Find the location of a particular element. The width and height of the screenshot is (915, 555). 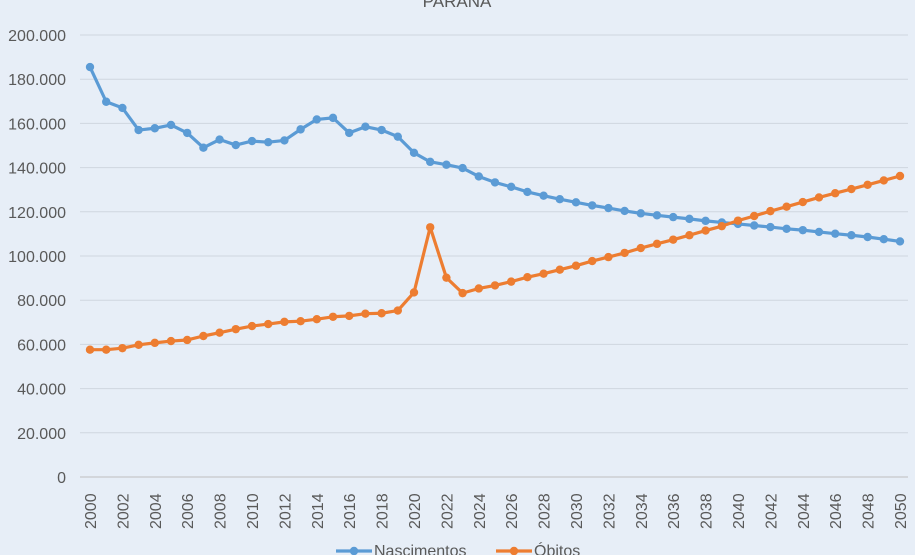

y-tick-label: 20.000 is located at coordinates (41, 434).